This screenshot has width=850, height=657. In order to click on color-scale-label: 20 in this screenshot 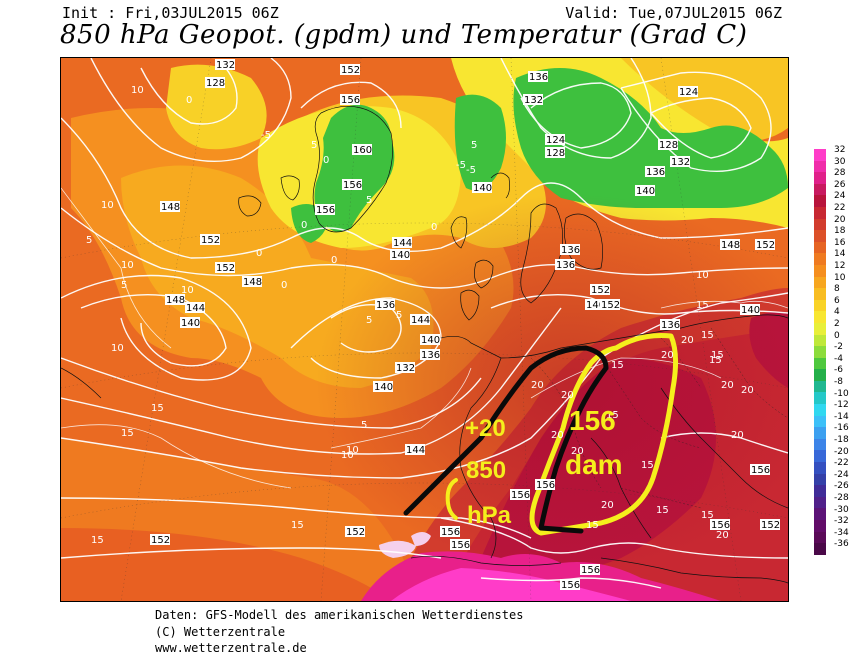, I will do `click(840, 219)`.